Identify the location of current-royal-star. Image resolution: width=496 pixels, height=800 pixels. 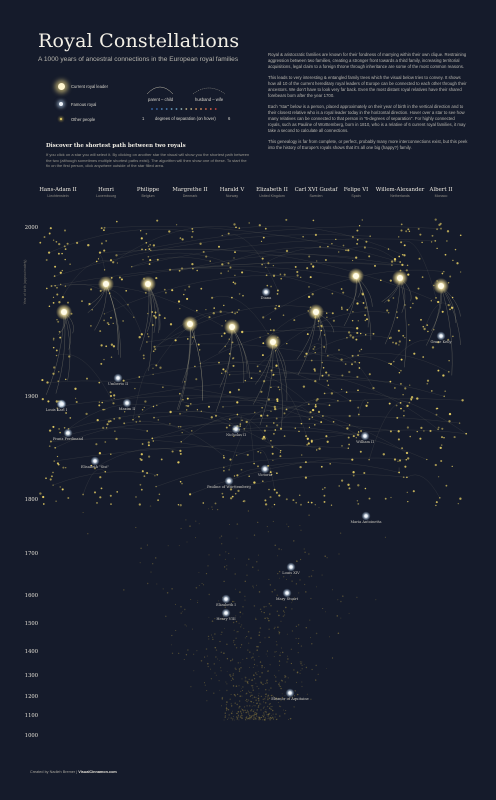
(316, 312).